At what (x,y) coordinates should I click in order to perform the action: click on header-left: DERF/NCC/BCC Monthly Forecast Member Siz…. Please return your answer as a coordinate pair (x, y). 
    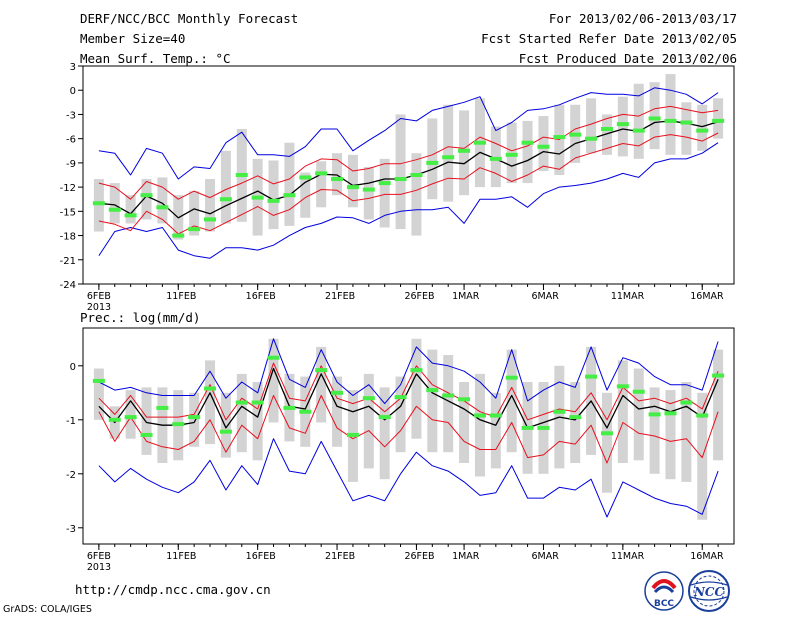
    Looking at the image, I should click on (189, 40).